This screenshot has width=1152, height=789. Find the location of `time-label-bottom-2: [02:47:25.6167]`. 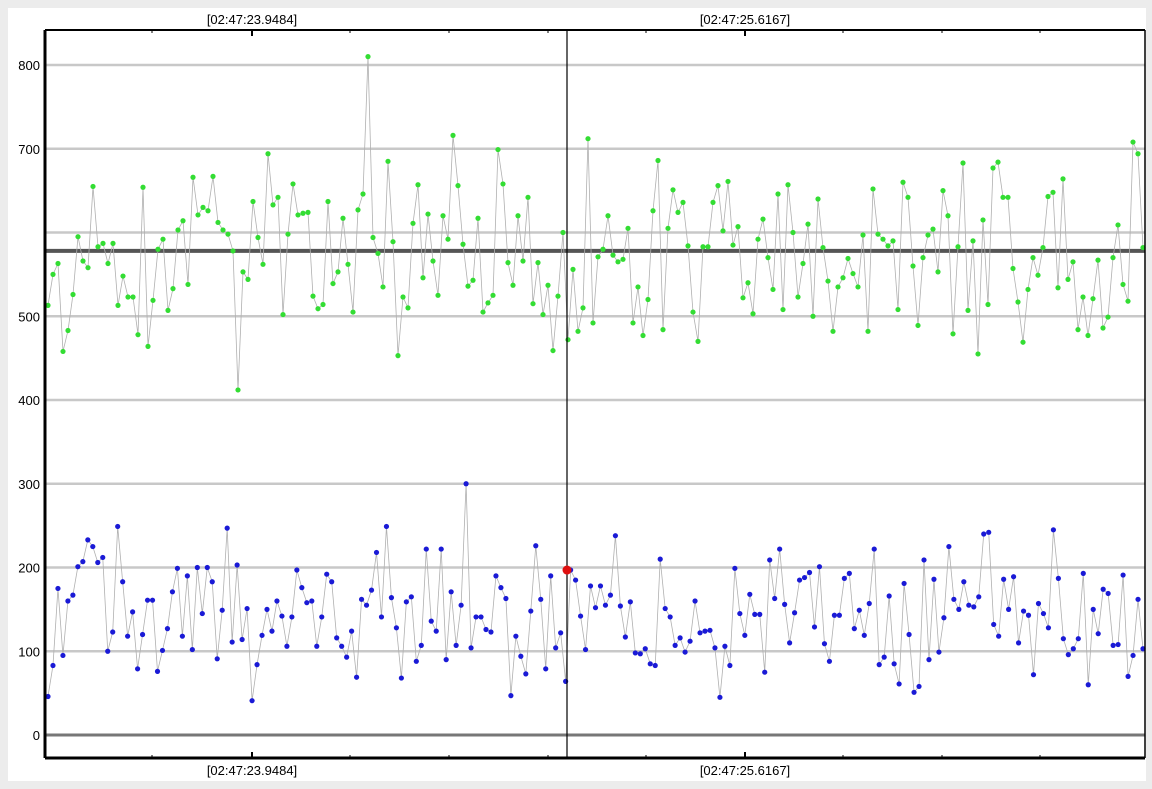

time-label-bottom-2: [02:47:25.6167] is located at coordinates (745, 770).